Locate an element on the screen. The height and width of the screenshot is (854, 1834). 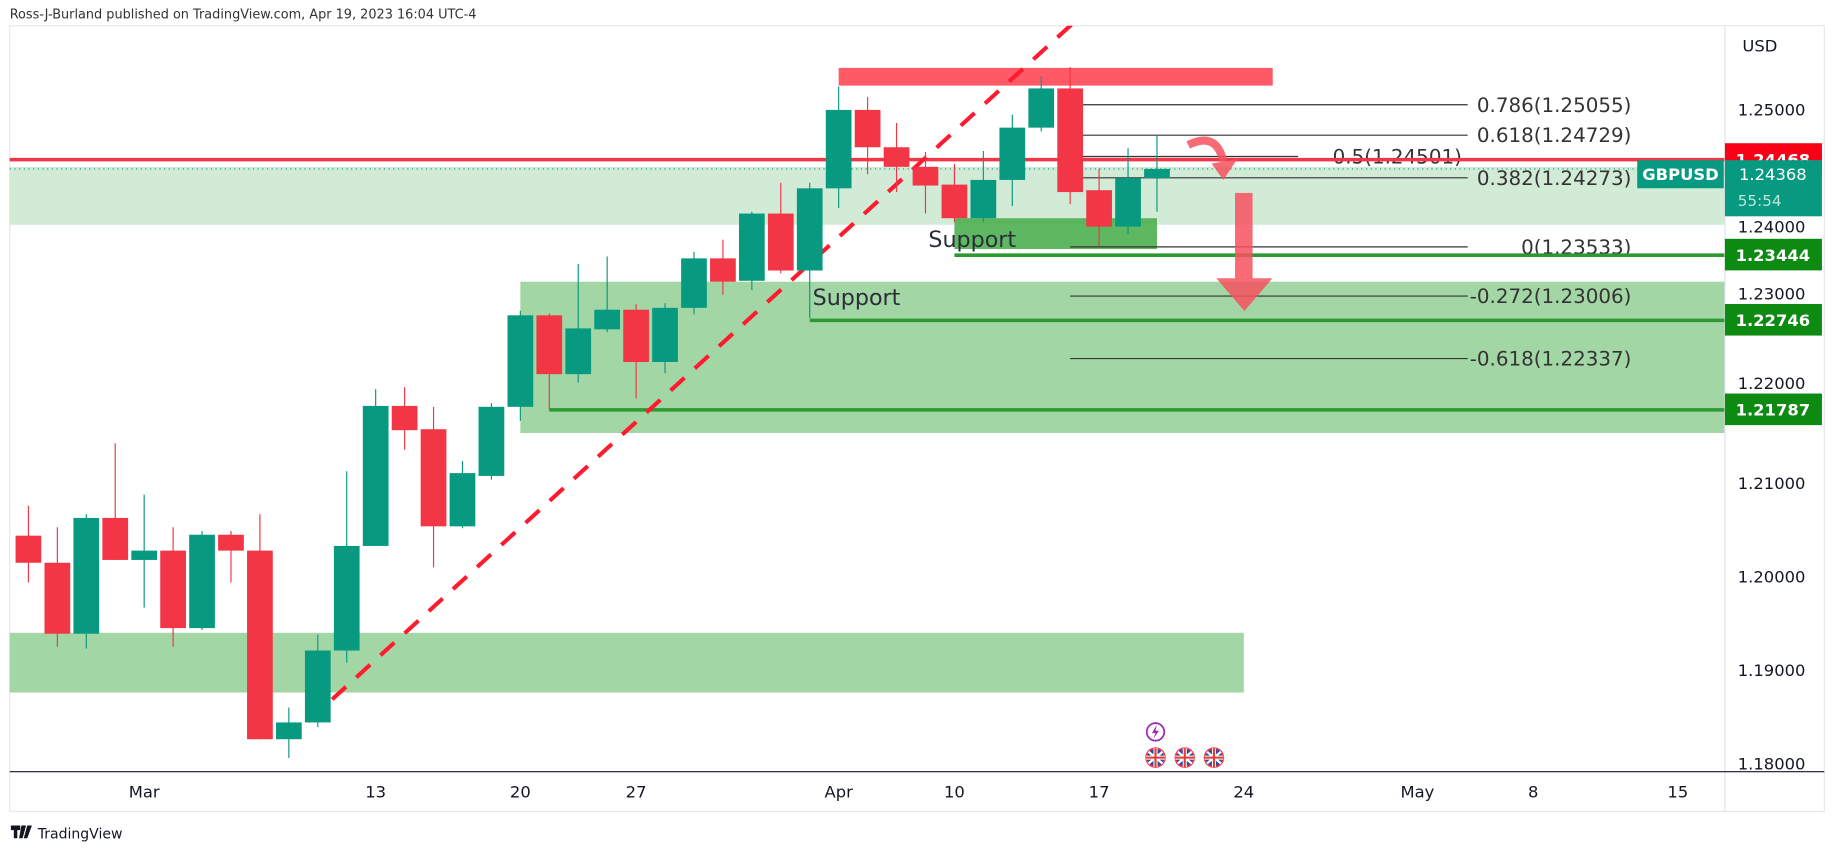
current-price-badge: GBPUSD 1.24368 55:54 is located at coordinates (1729, 188).